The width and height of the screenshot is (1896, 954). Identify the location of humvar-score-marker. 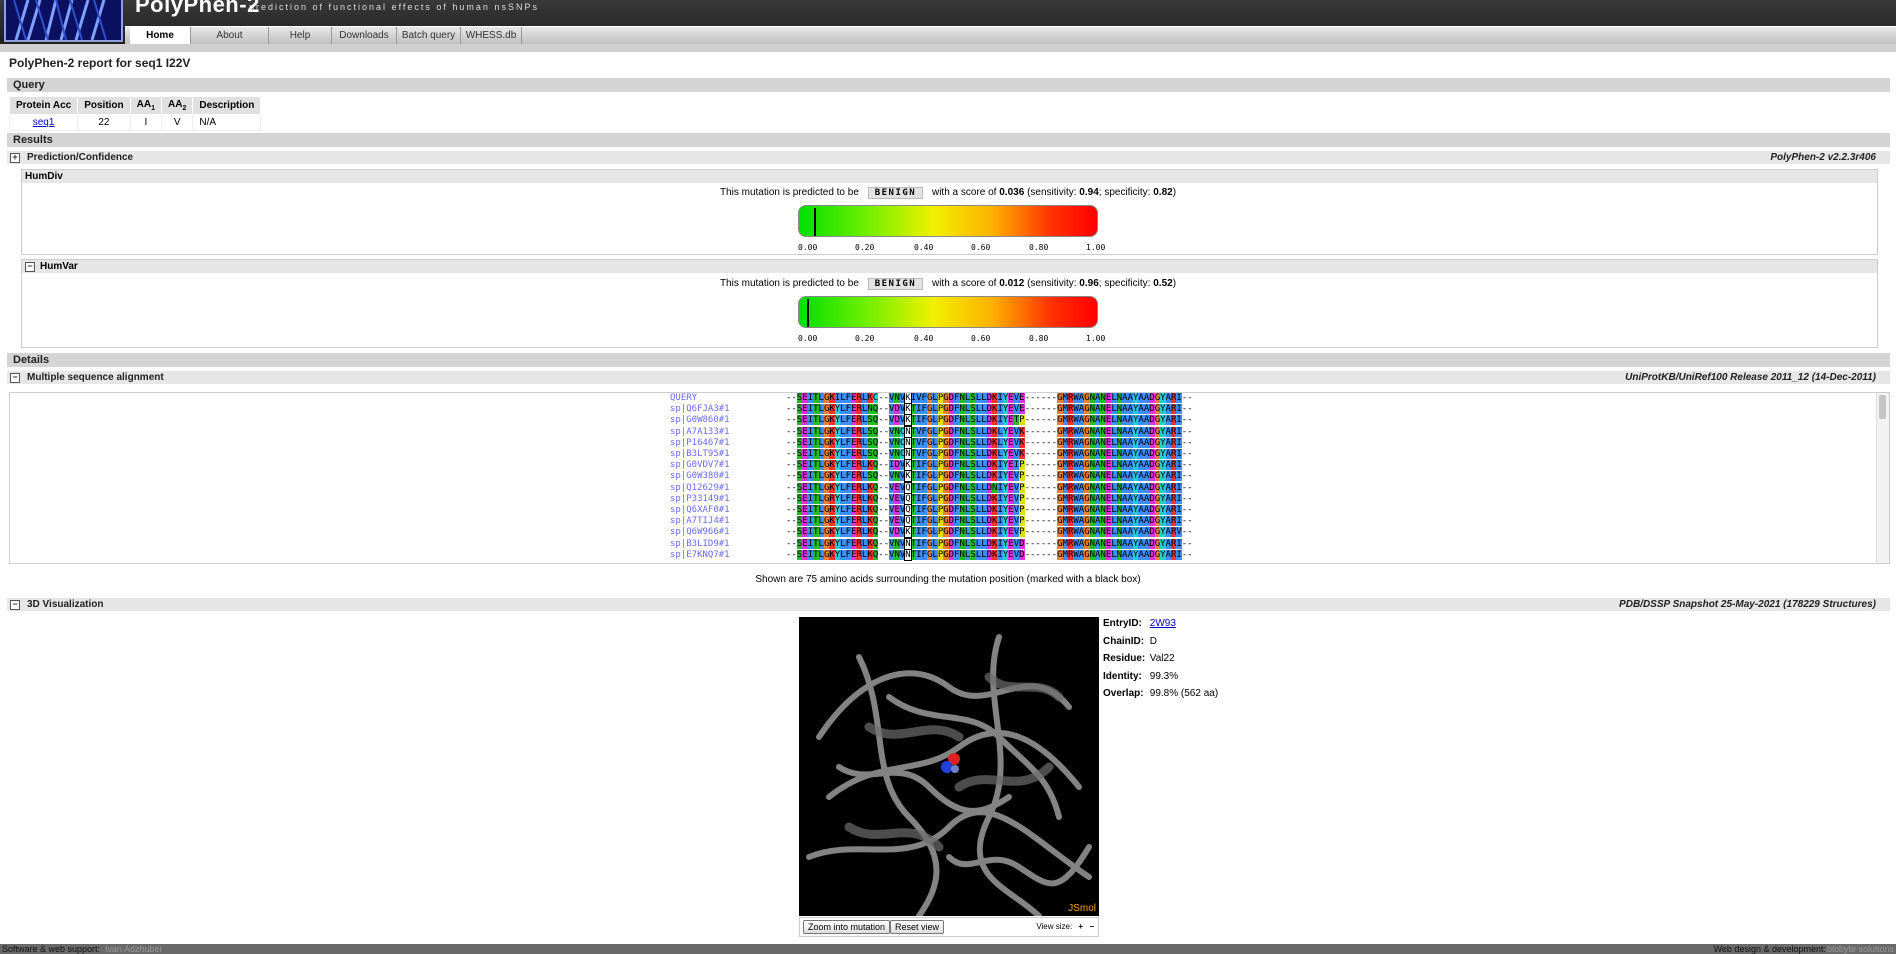
(807, 313).